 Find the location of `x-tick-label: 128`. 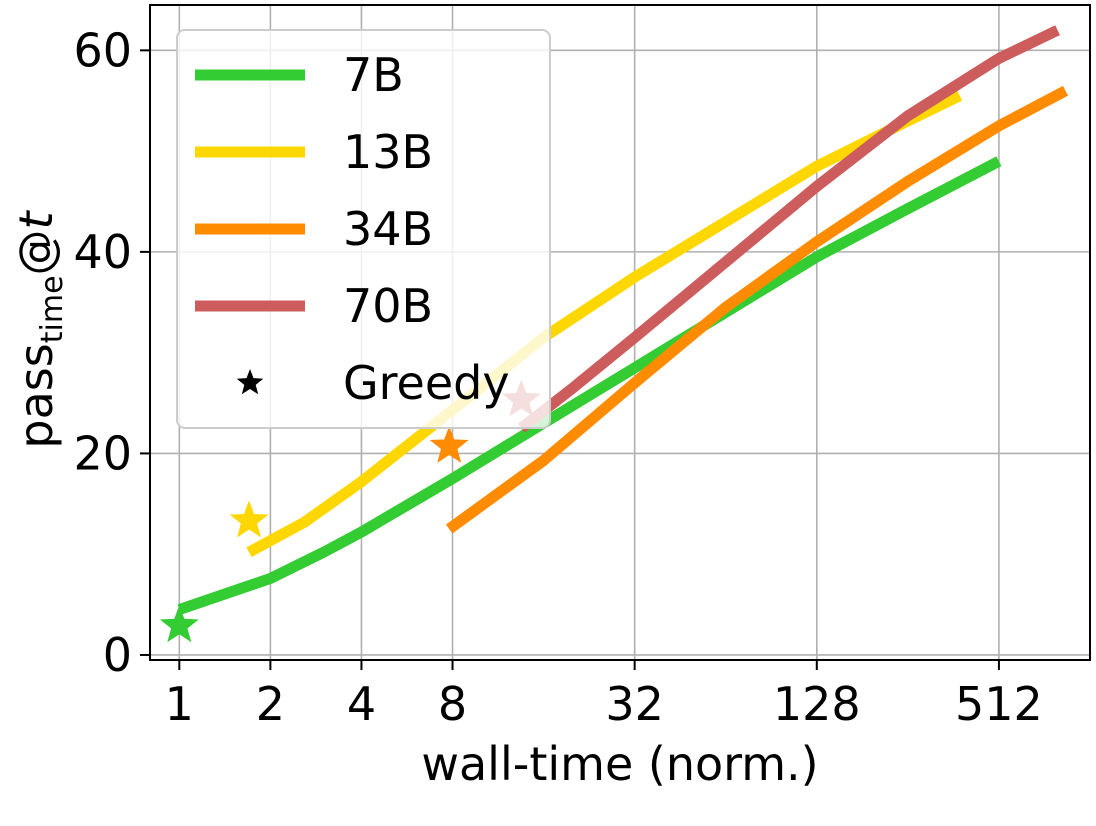

x-tick-label: 128 is located at coordinates (817, 704).